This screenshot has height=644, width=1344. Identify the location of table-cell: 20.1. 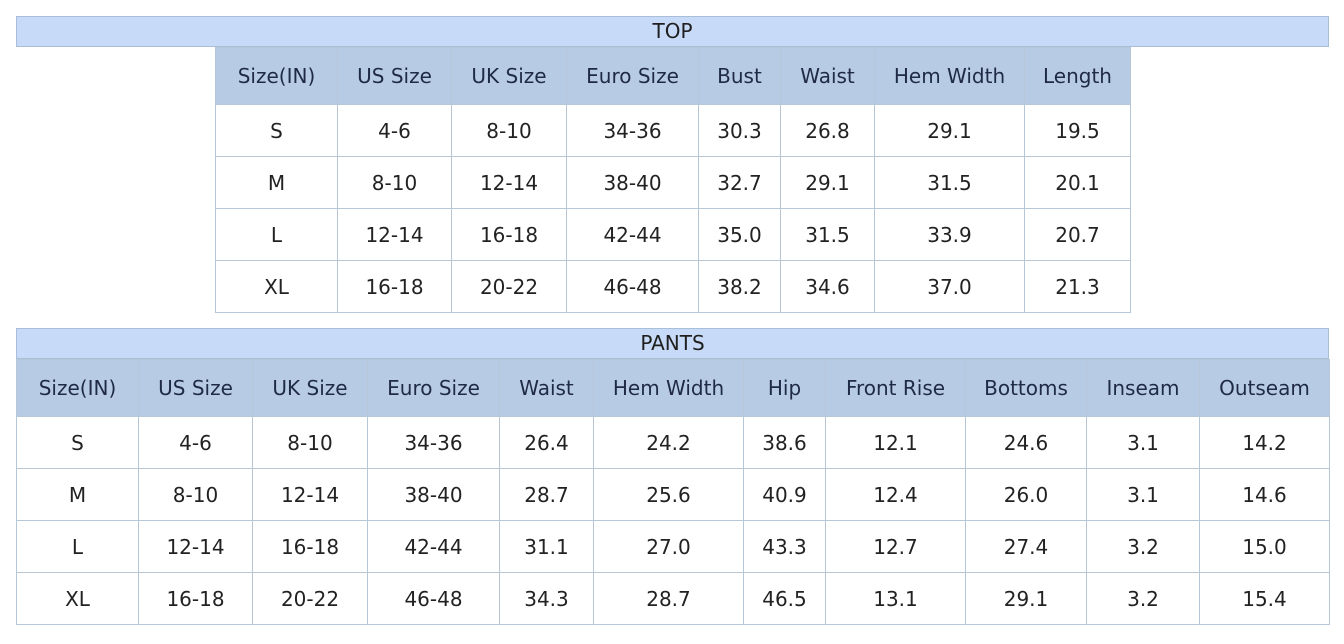
(1077, 182).